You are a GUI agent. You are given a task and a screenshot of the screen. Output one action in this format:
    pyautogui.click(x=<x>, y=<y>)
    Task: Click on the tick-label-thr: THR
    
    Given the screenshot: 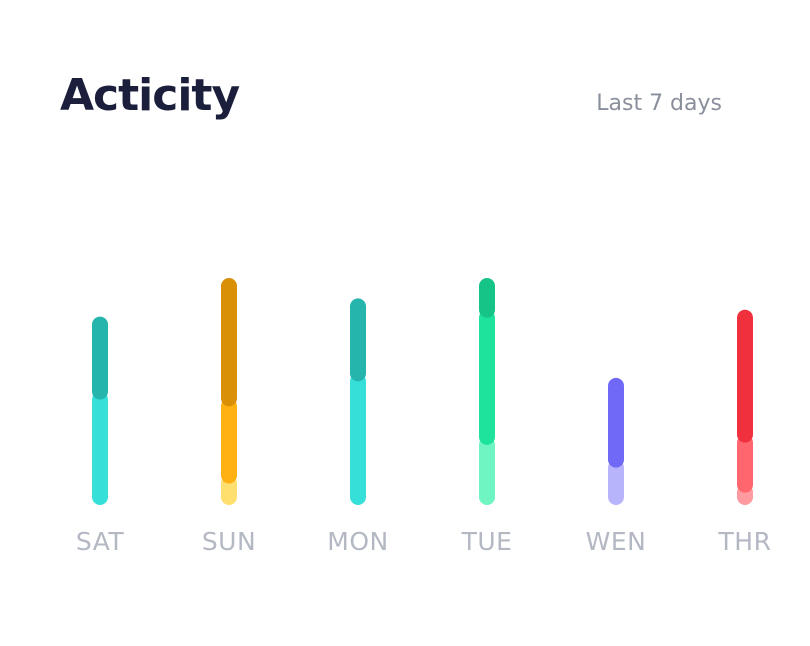 What is the action you would take?
    pyautogui.click(x=745, y=541)
    